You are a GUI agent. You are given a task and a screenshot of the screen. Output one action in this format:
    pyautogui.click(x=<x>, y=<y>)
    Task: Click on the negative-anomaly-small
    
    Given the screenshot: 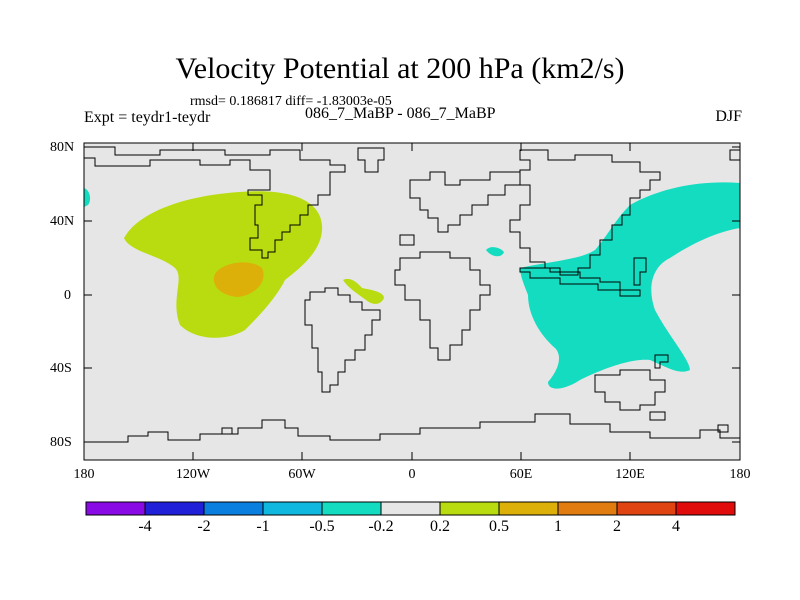 What is the action you would take?
    pyautogui.click(x=495, y=252)
    